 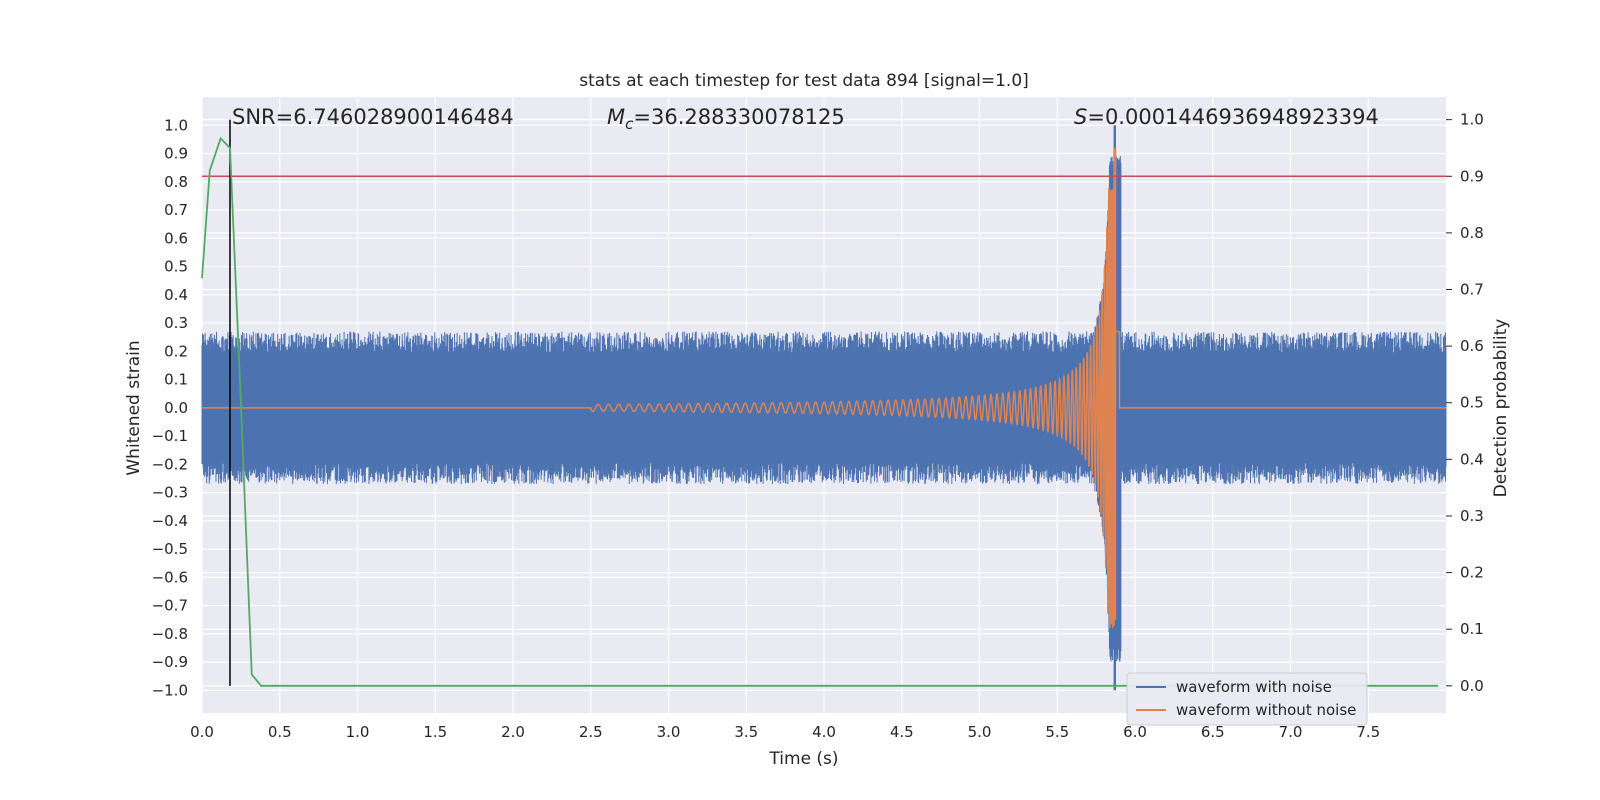 What do you see at coordinates (1501, 408) in the screenshot?
I see `y-axis-label-right: Detection probability` at bounding box center [1501, 408].